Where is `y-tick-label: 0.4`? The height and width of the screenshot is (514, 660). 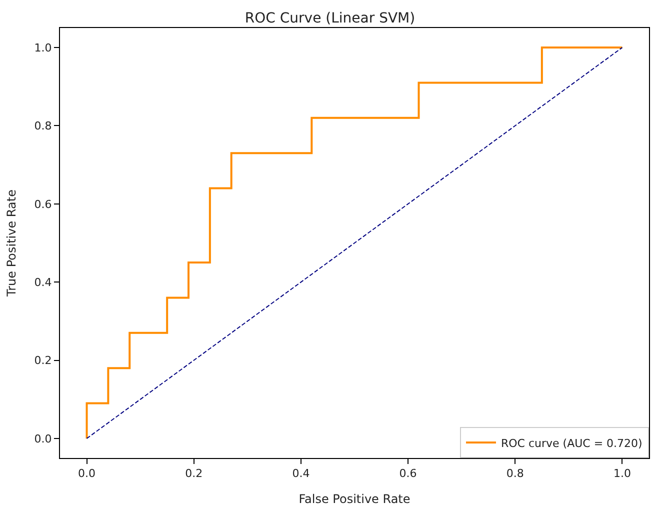 y-tick-label: 0.4 is located at coordinates (43, 282).